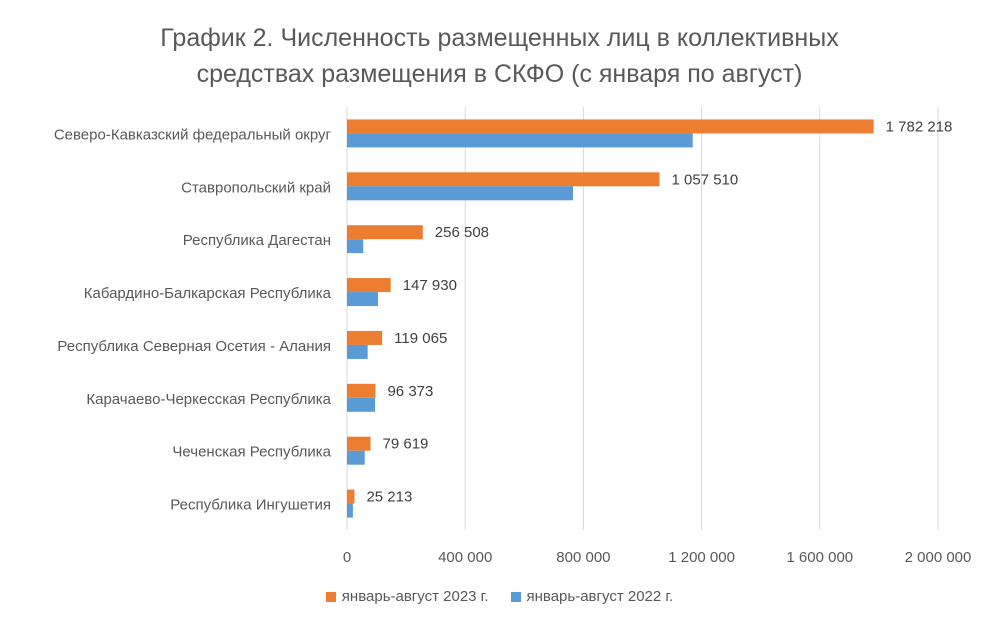 The width and height of the screenshot is (999, 628). What do you see at coordinates (462, 232) in the screenshot?
I see `data-label-2023: 256 508` at bounding box center [462, 232].